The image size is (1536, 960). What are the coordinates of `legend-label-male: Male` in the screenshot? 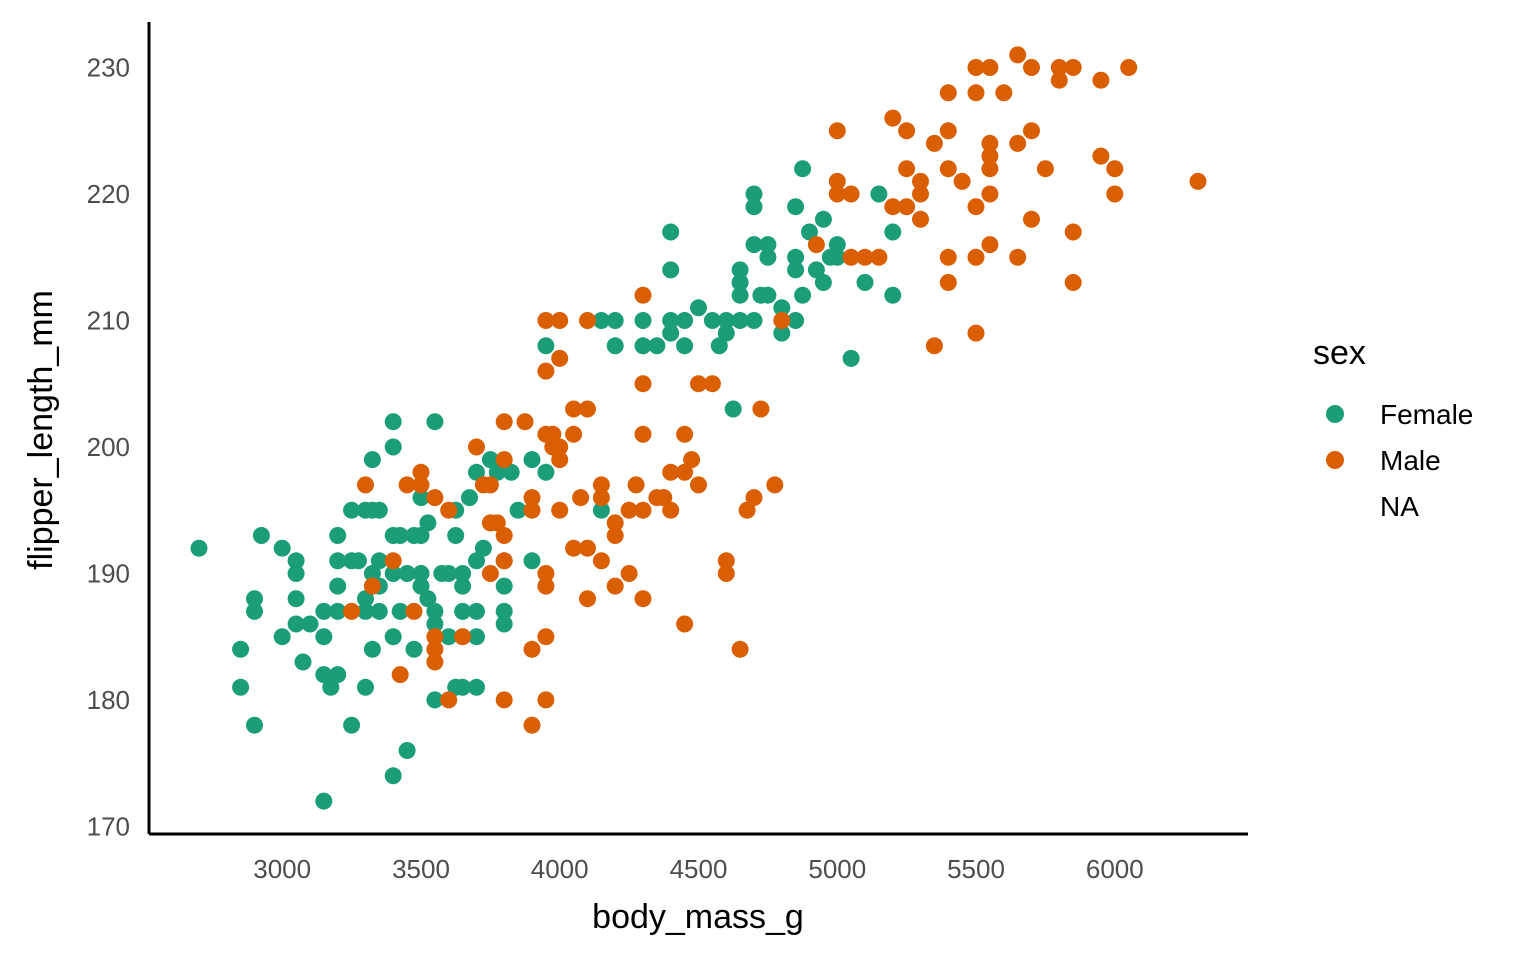 It's located at (1410, 460).